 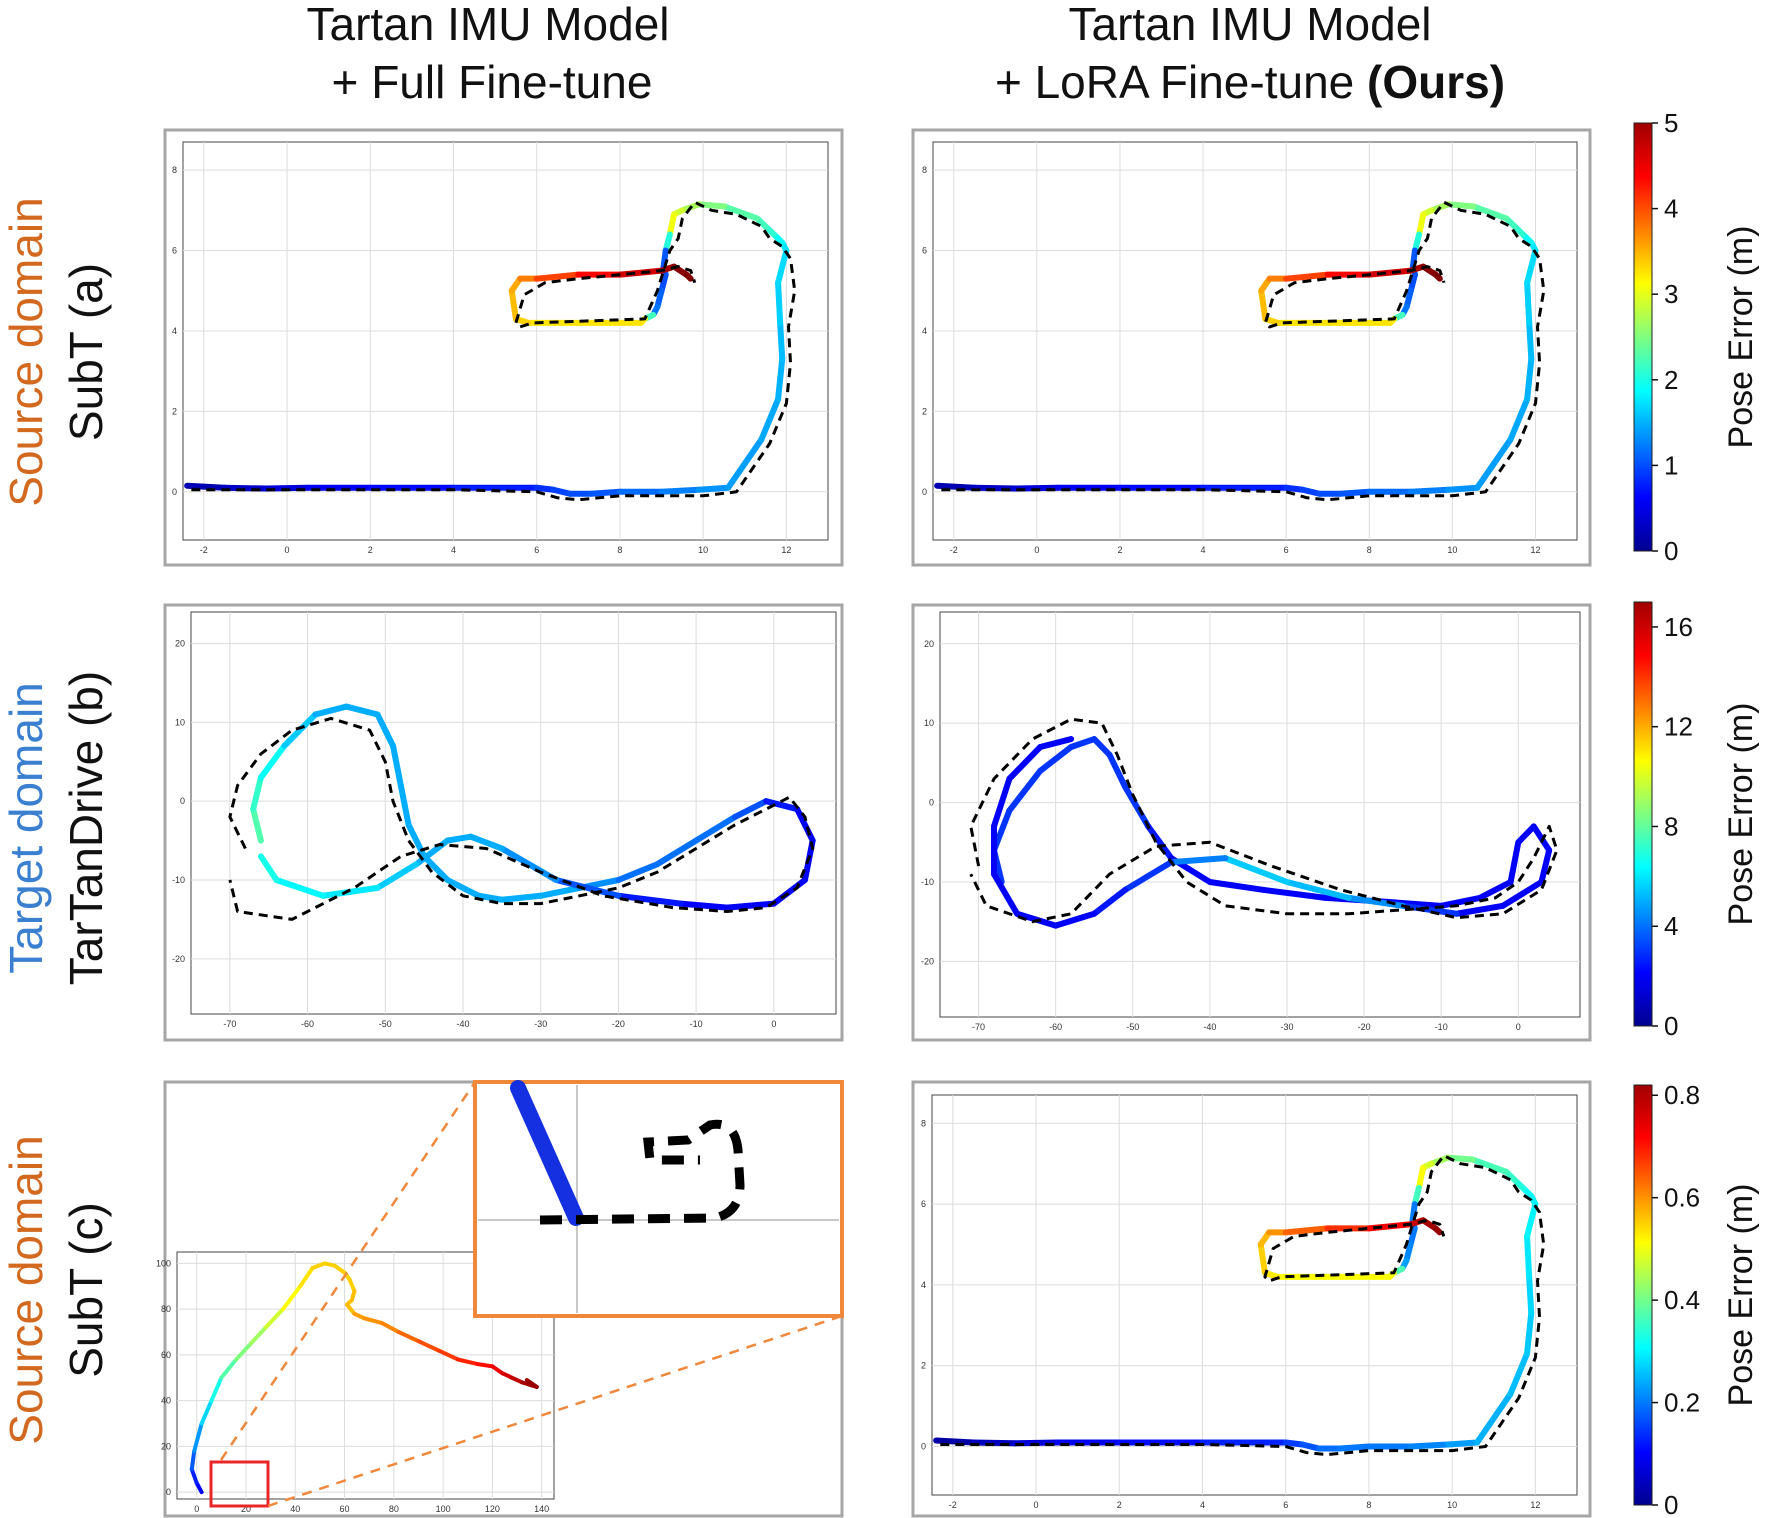 What do you see at coordinates (166, 1401) in the screenshot?
I see `y-tick-label: 40` at bounding box center [166, 1401].